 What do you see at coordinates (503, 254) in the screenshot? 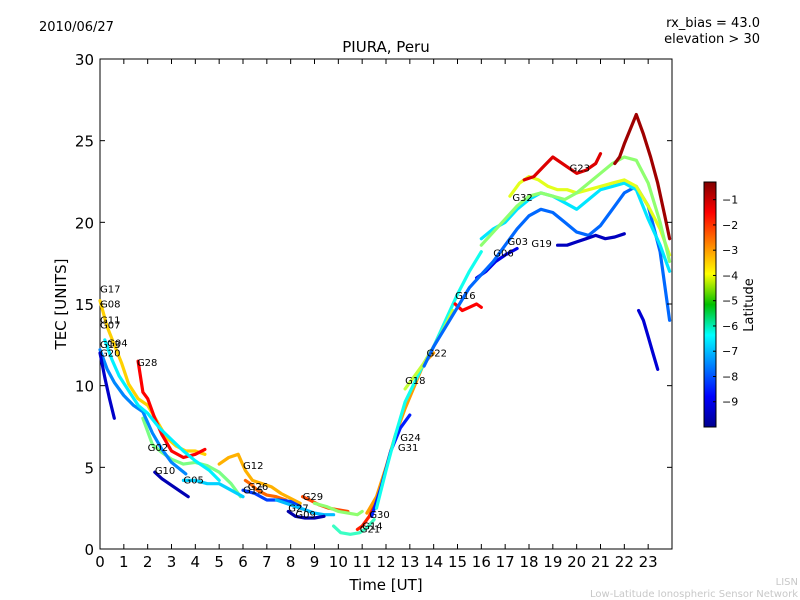
I see `satellite-label: G06` at bounding box center [503, 254].